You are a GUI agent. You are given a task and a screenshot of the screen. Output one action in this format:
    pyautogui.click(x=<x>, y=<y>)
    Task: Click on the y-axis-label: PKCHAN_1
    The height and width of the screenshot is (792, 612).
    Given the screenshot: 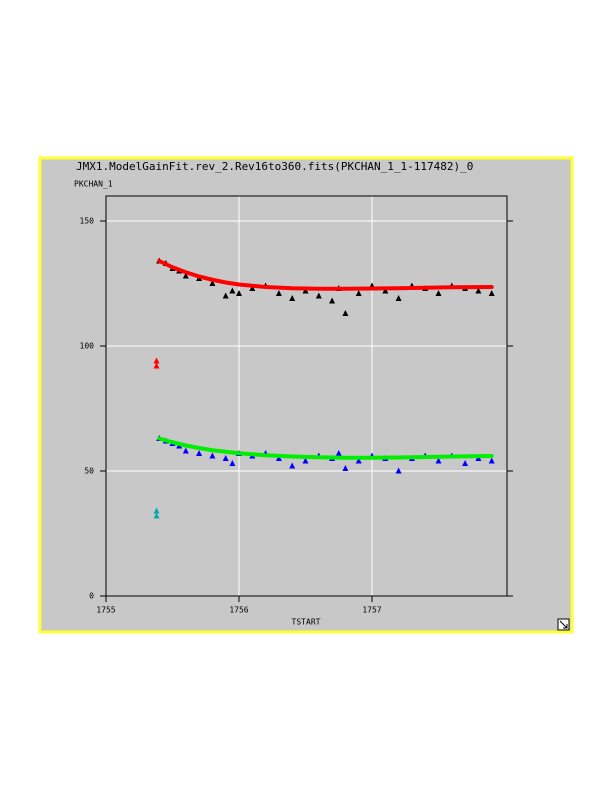 What is the action you would take?
    pyautogui.click(x=93, y=184)
    